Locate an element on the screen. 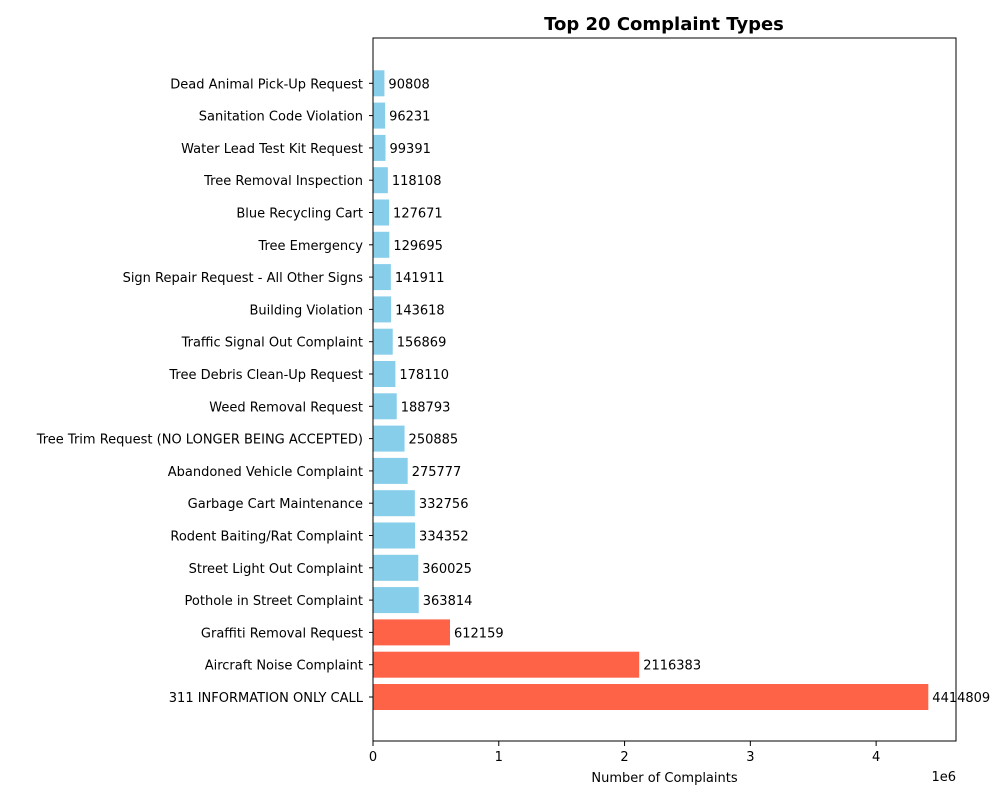  value-label: 143618 is located at coordinates (420, 310).